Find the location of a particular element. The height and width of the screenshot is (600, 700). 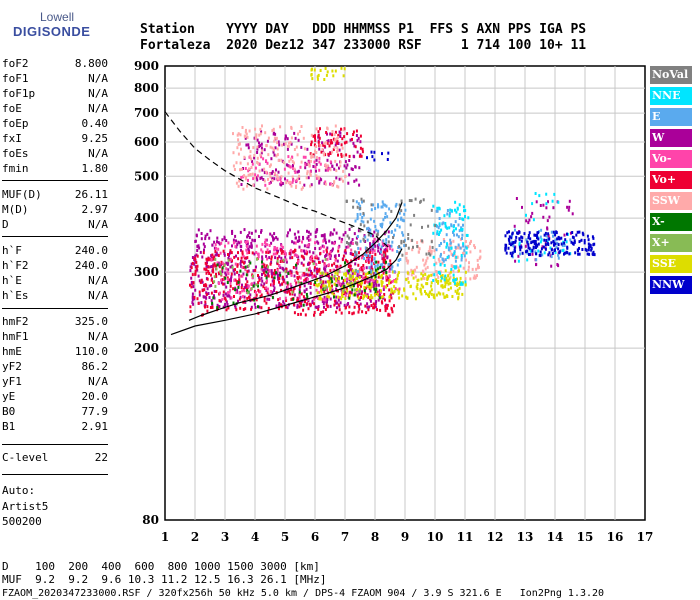

param-value: N/A is located at coordinates (98, 78).